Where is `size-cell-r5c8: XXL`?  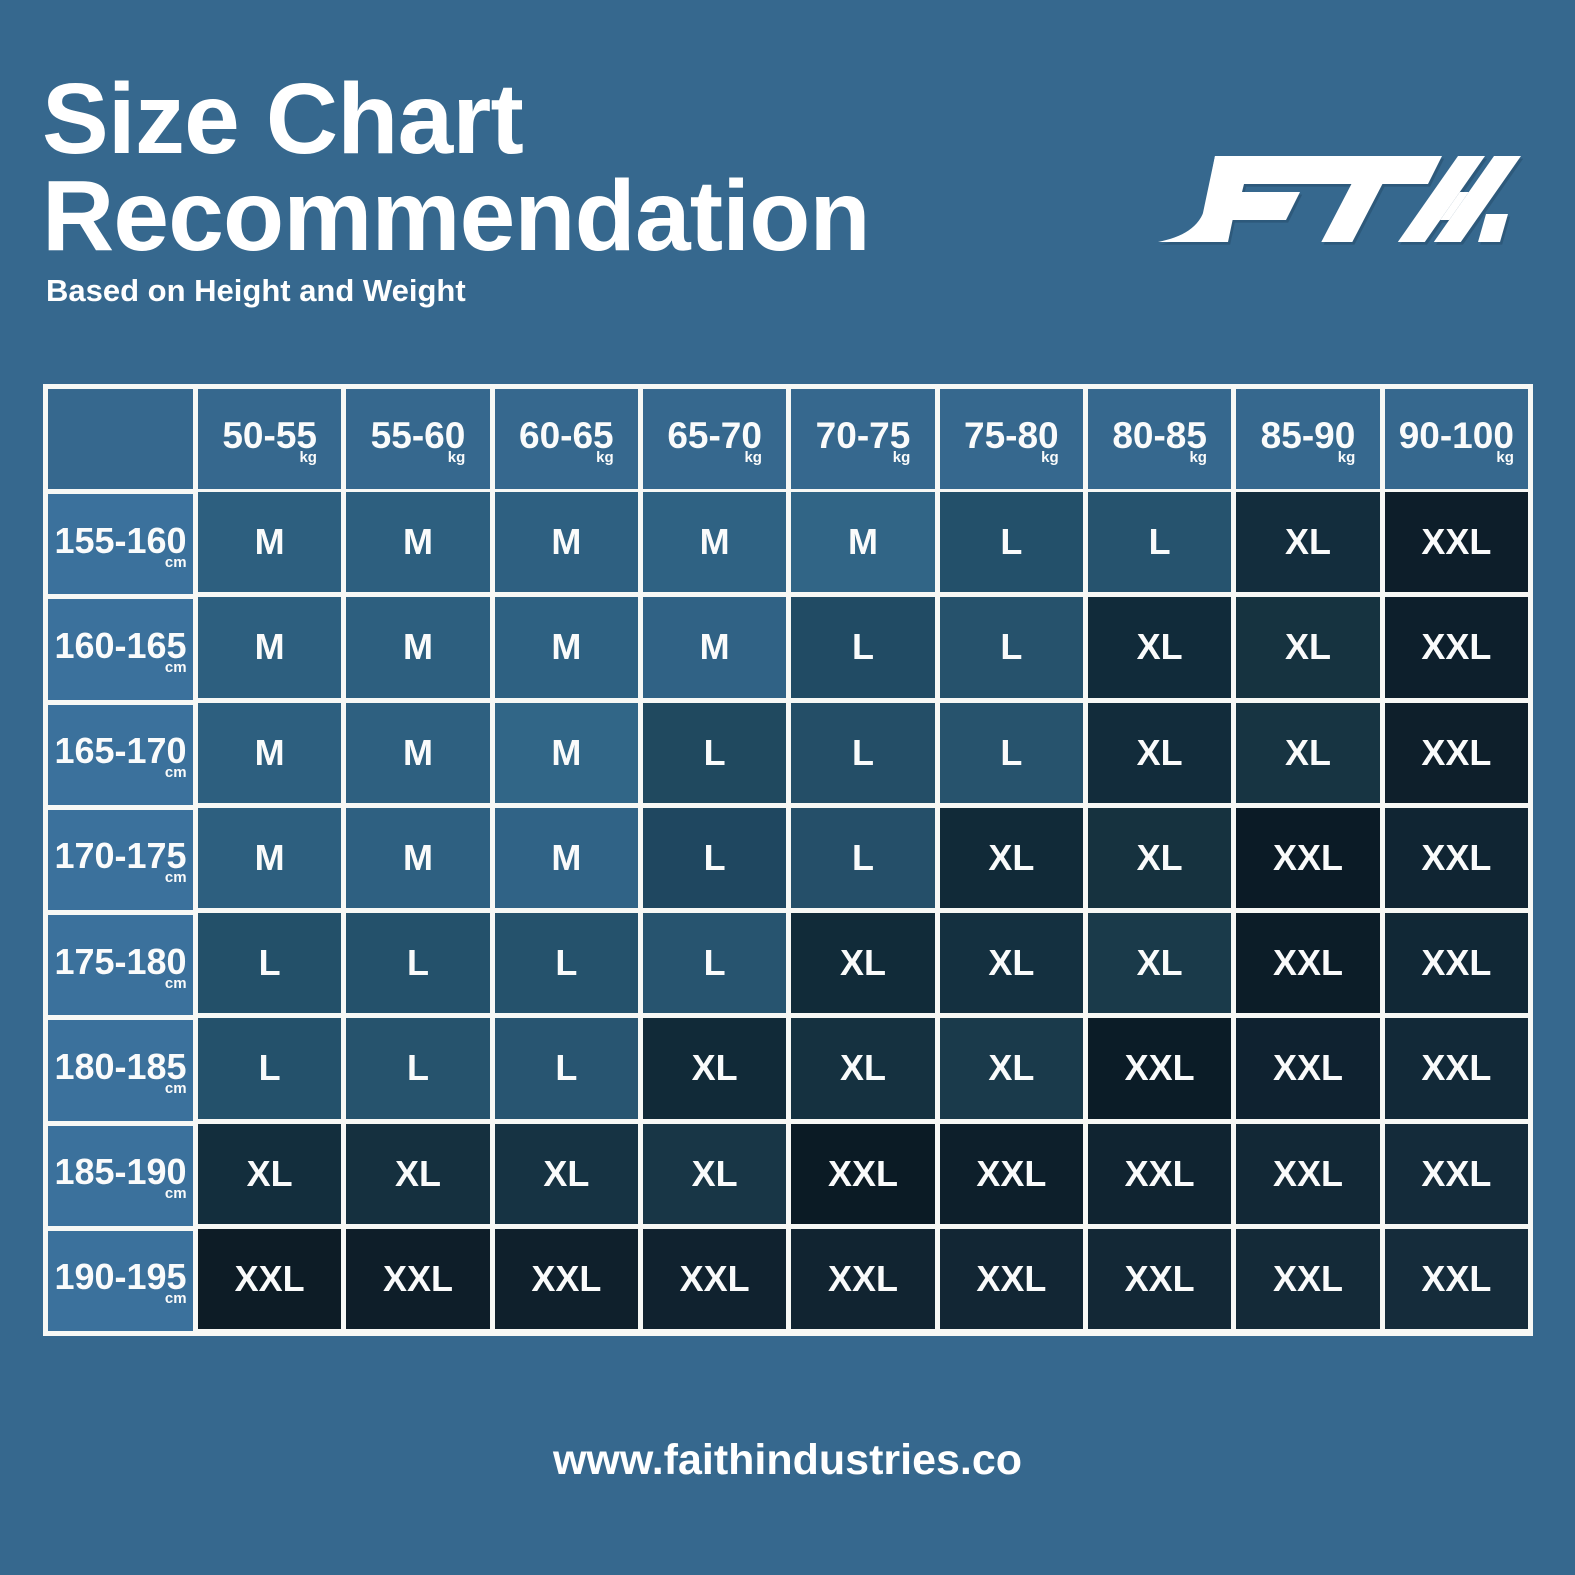
size-cell-r5c8: XXL is located at coordinates (1308, 963).